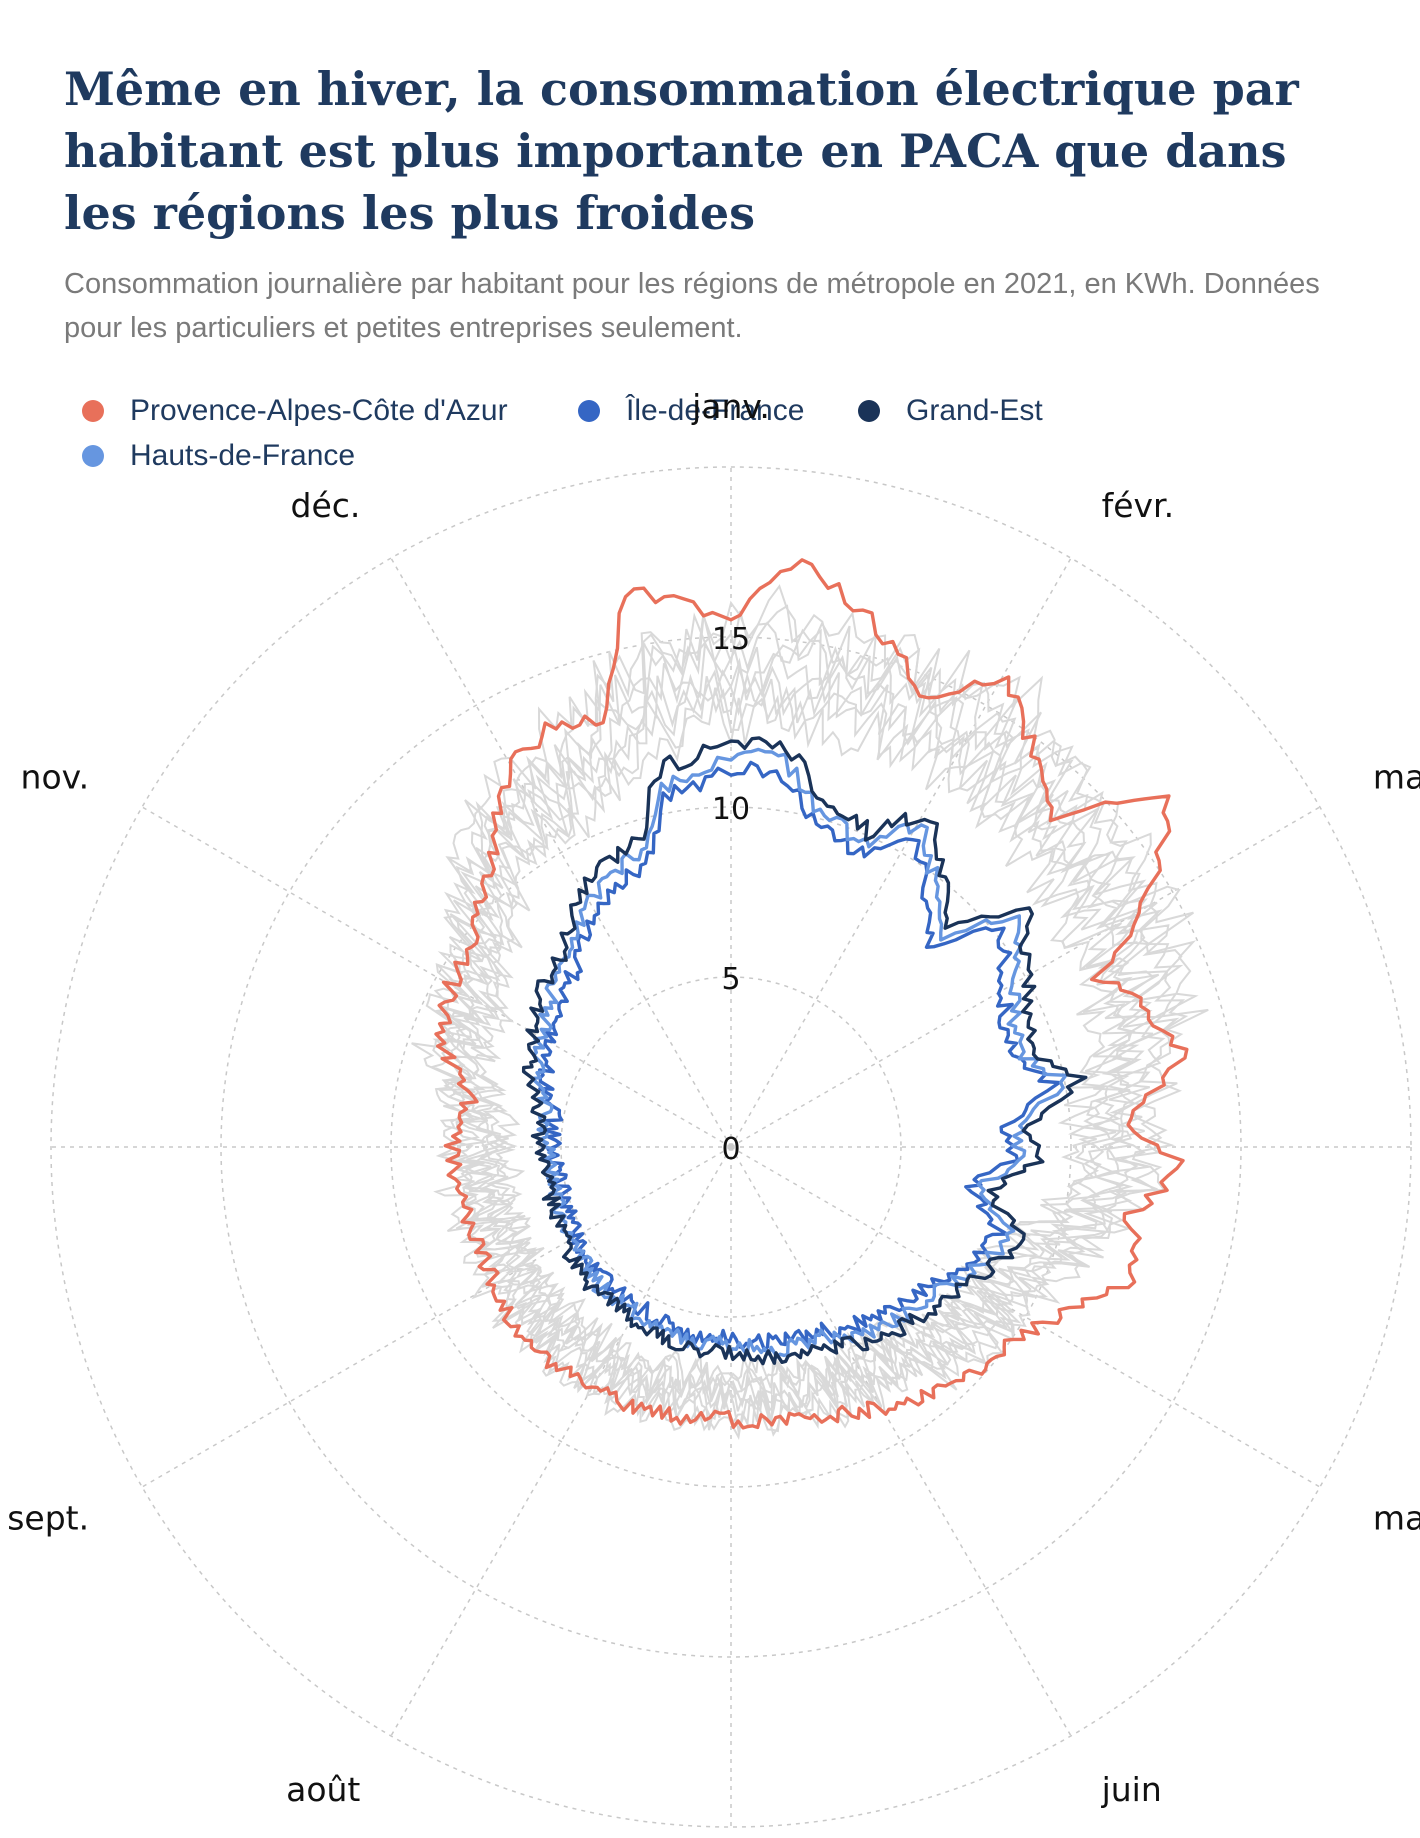 The width and height of the screenshot is (1420, 1838). Describe the element at coordinates (326, 505) in the screenshot. I see `month-label: déc.` at that location.